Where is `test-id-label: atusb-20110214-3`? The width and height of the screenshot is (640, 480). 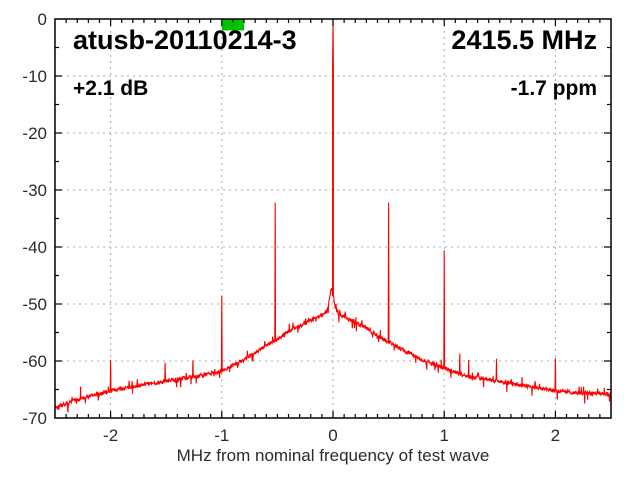 test-id-label: atusb-20110214-3 is located at coordinates (185, 40).